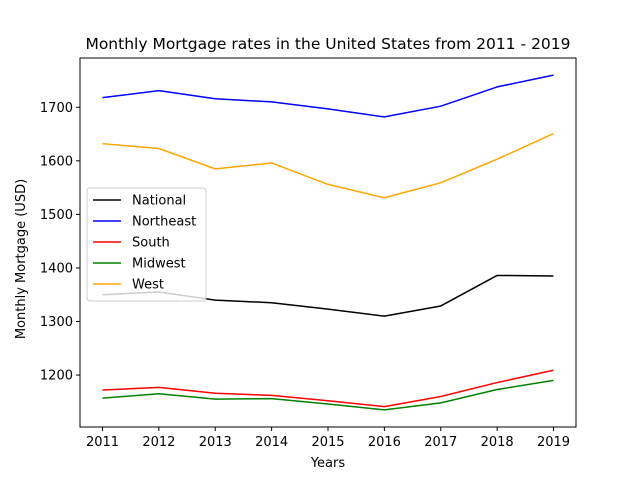 The image size is (640, 480). I want to click on y-tick-label: 1500, so click(56, 215).